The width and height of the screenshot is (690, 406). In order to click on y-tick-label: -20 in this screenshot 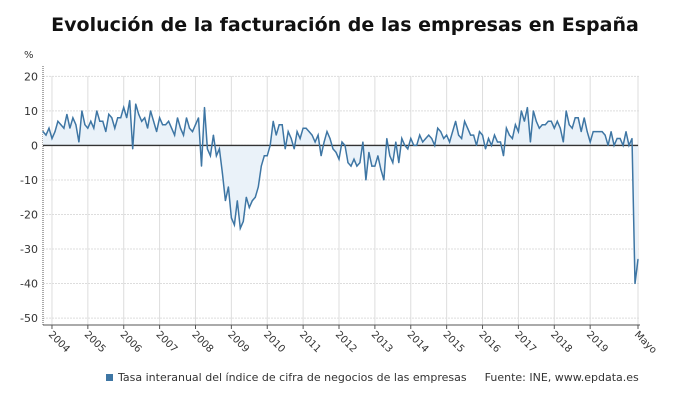, I will do `click(29, 214)`.